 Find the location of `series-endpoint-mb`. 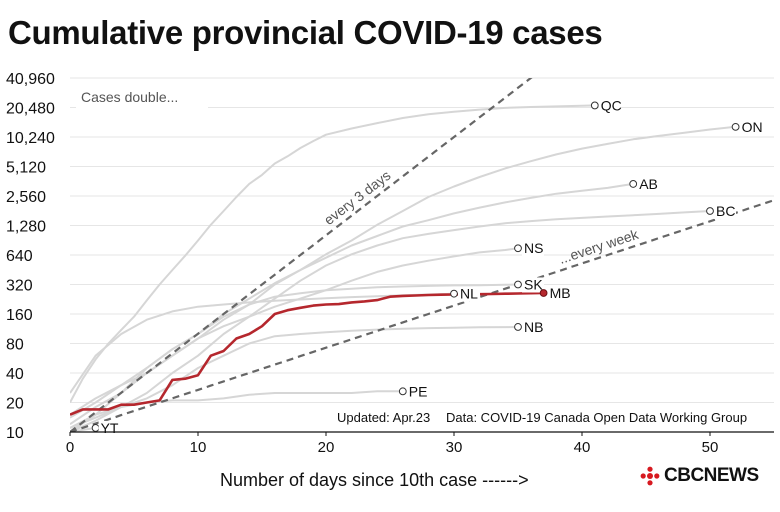

series-endpoint-mb is located at coordinates (543, 293).